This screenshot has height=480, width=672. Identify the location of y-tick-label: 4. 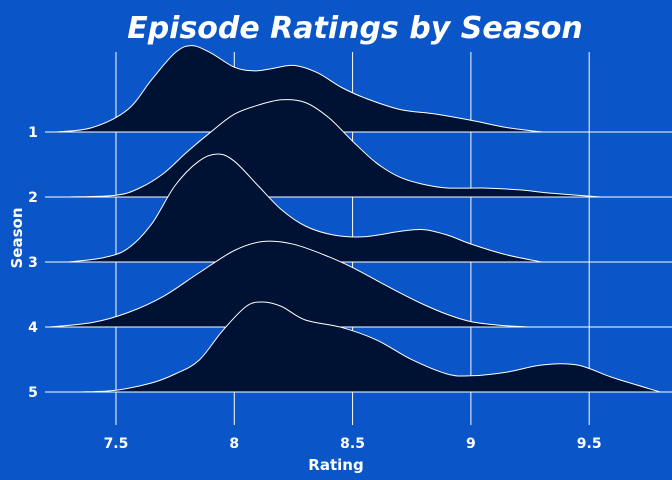
(33, 328).